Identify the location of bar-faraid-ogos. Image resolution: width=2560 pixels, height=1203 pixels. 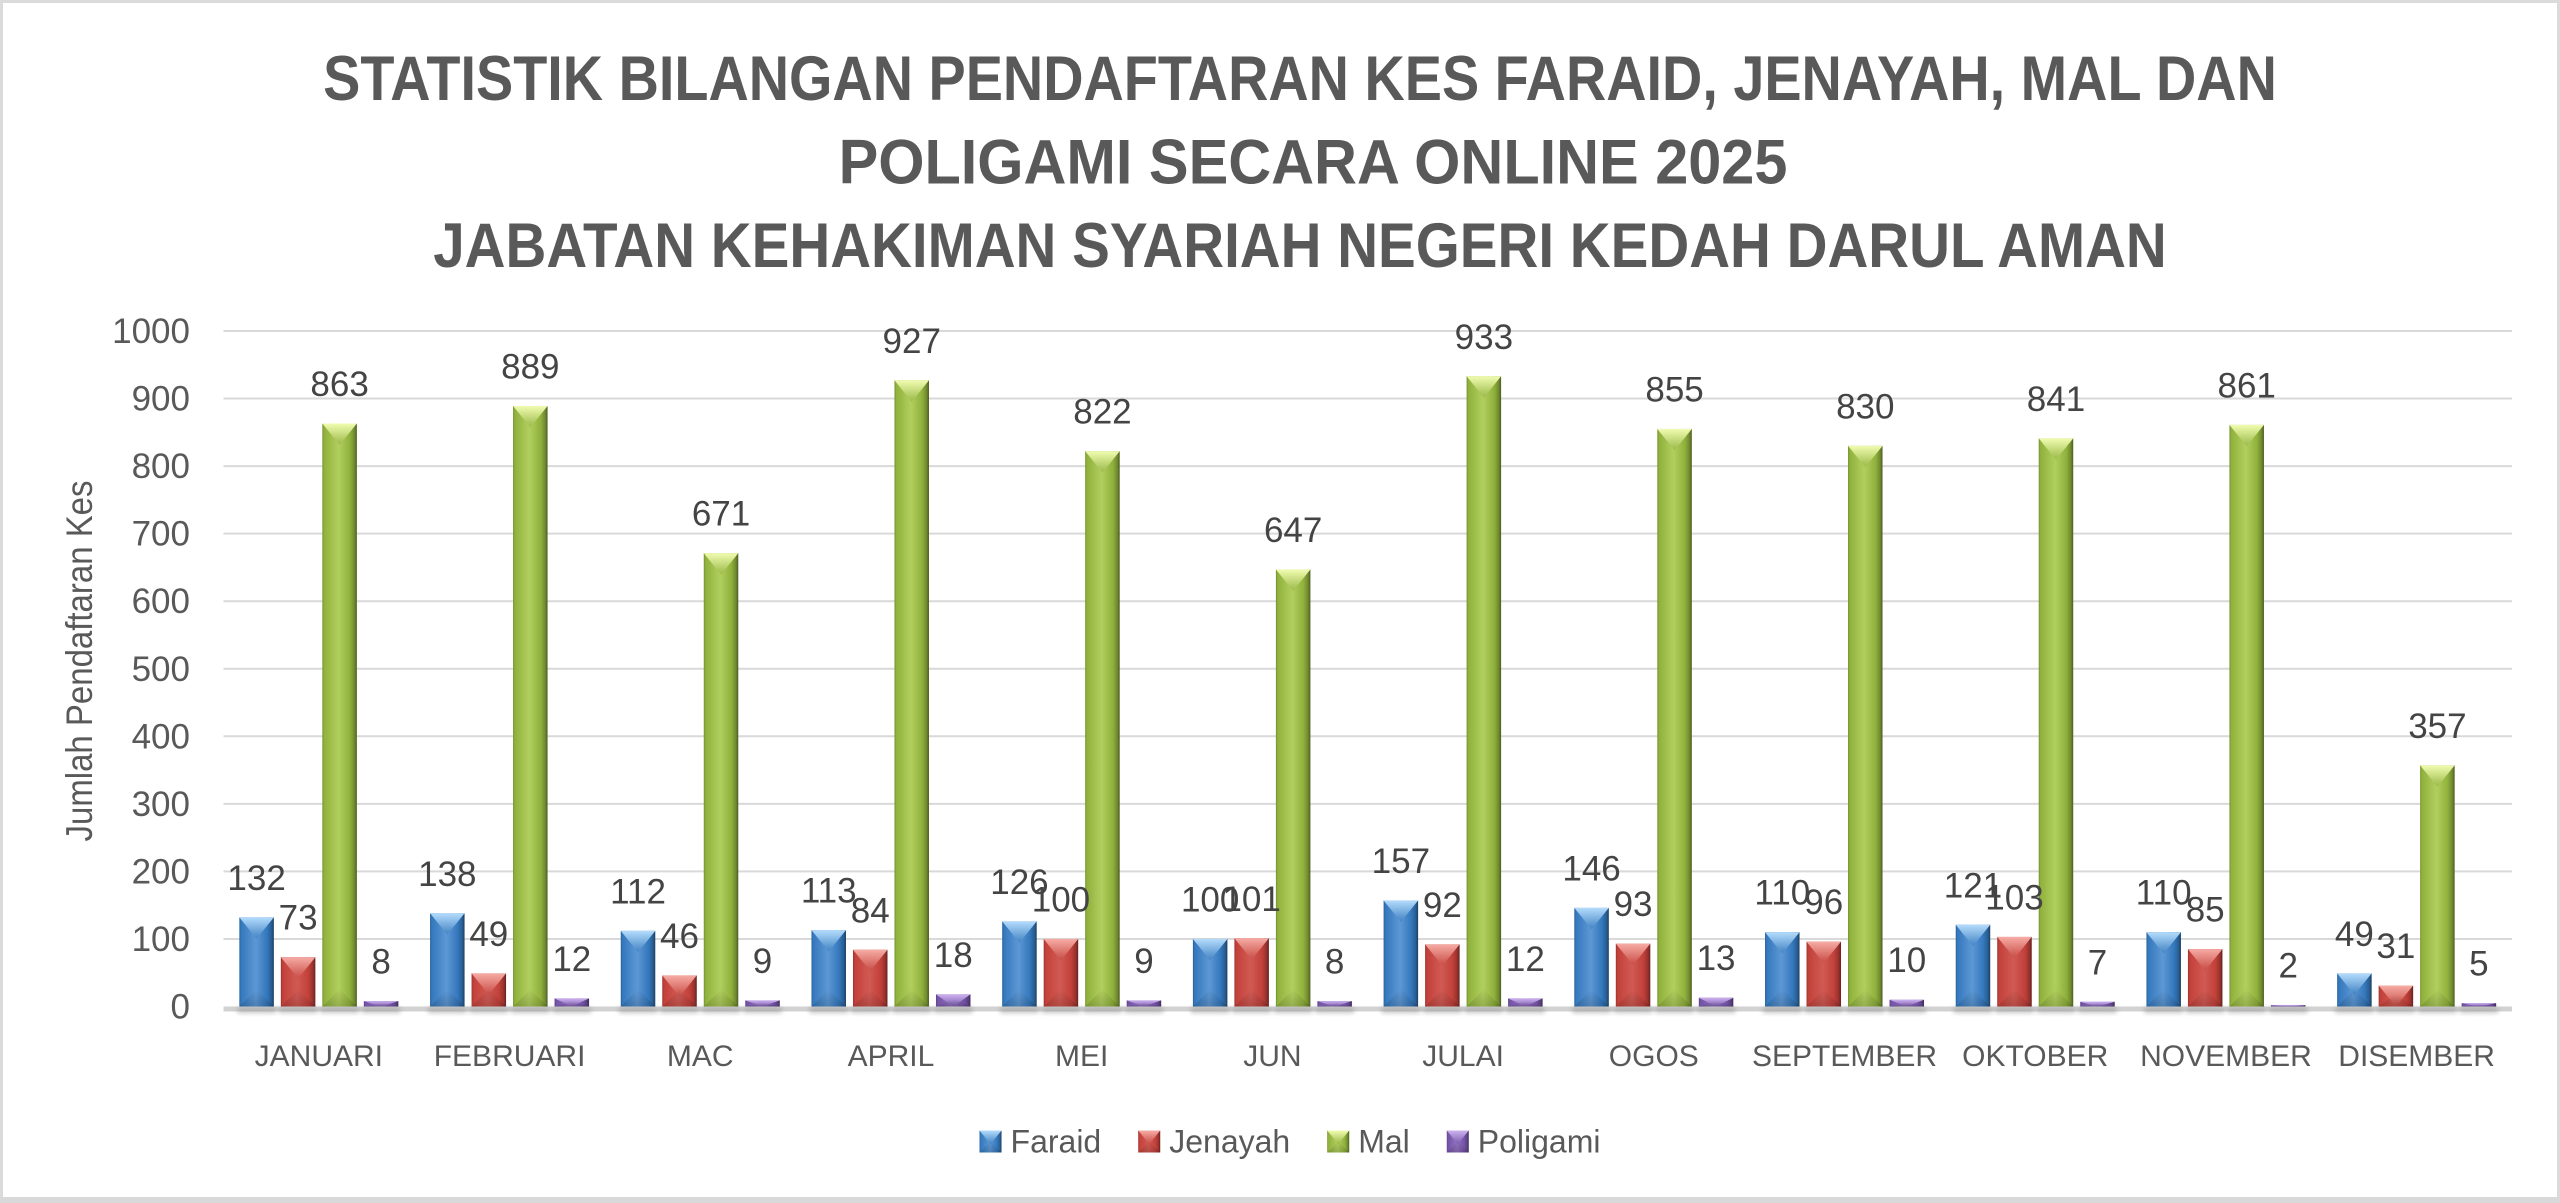
(1591, 960).